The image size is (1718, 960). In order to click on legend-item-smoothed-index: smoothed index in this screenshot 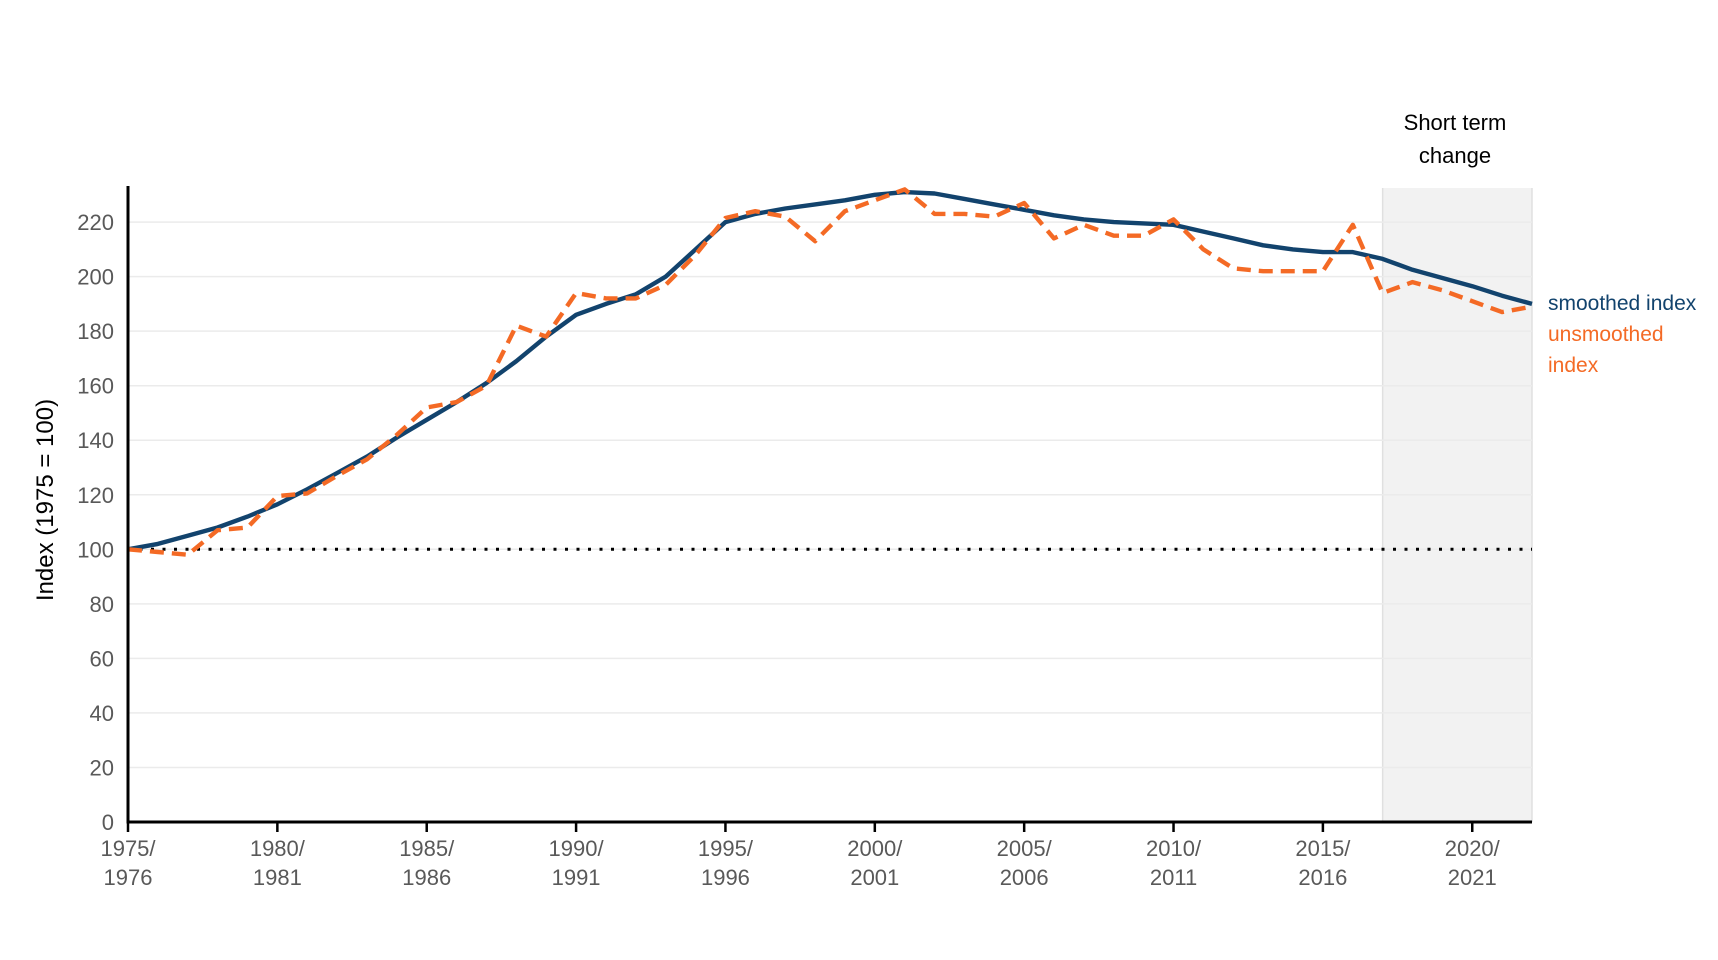, I will do `click(1622, 303)`.